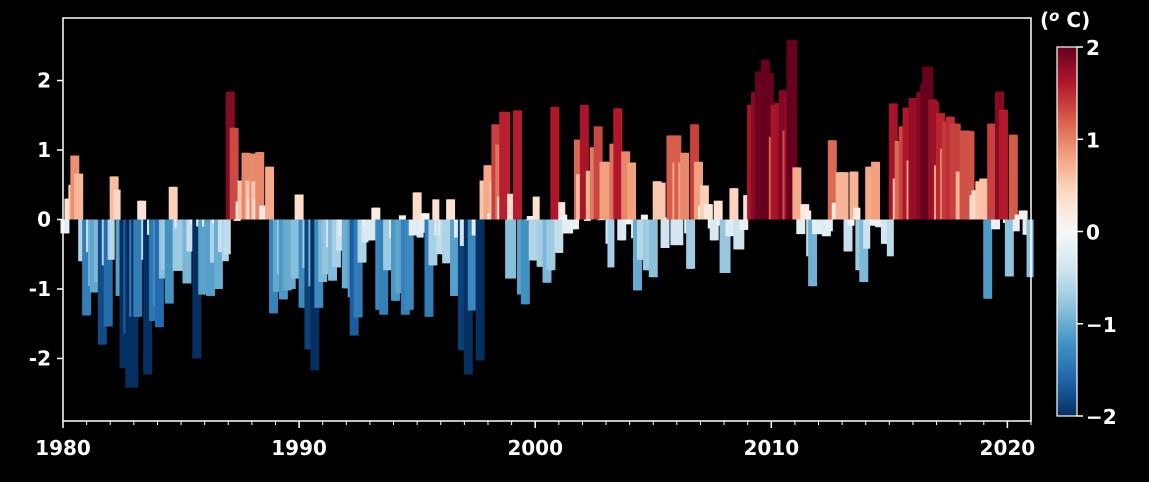  I want to click on y-tick-label: 0, so click(44, 220).